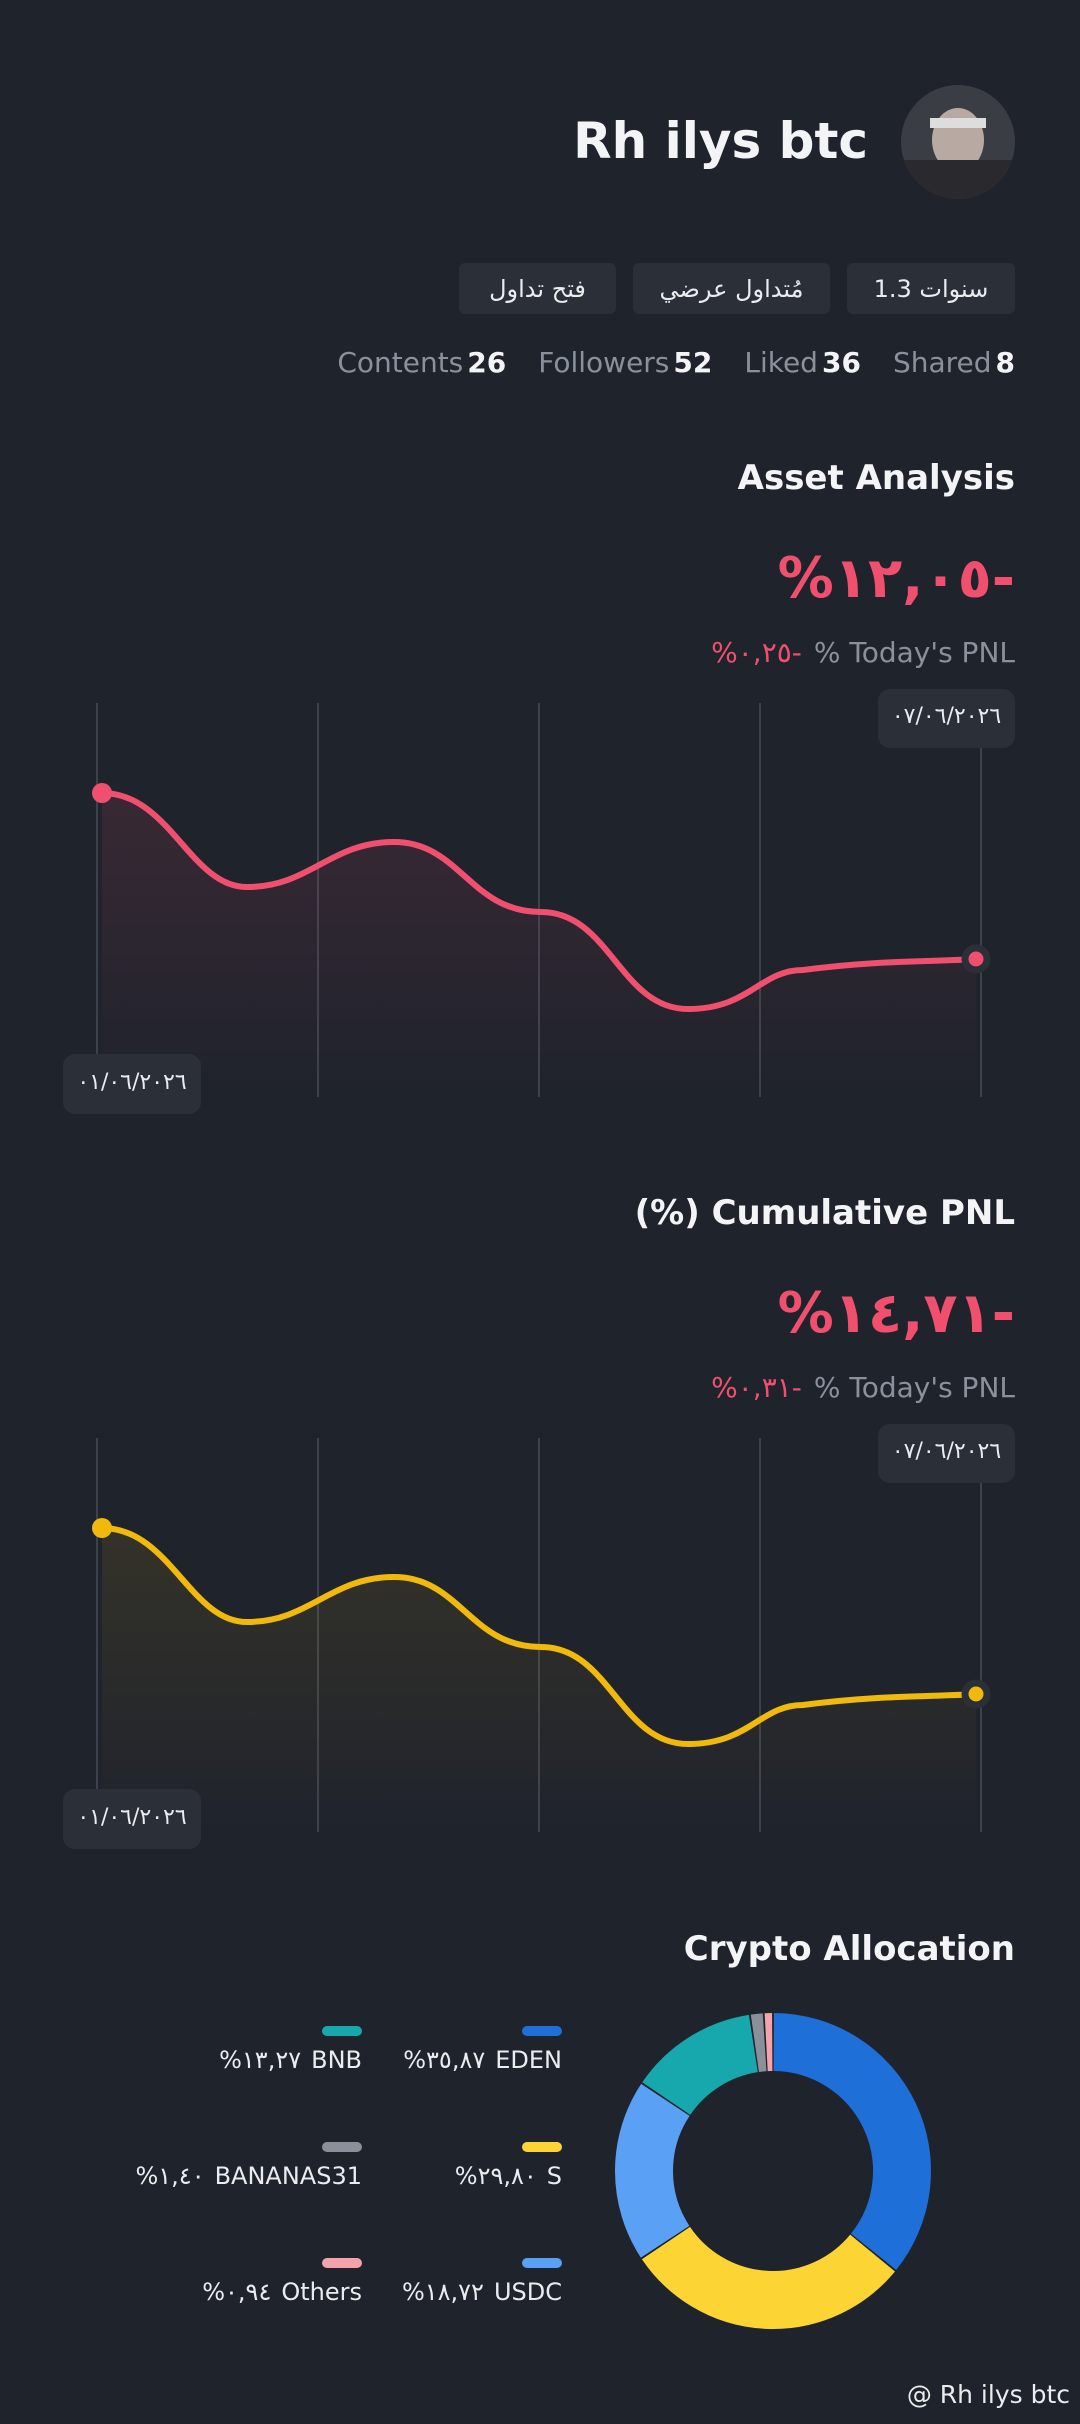  What do you see at coordinates (528, 2060) in the screenshot?
I see `legend-name: EDEN` at bounding box center [528, 2060].